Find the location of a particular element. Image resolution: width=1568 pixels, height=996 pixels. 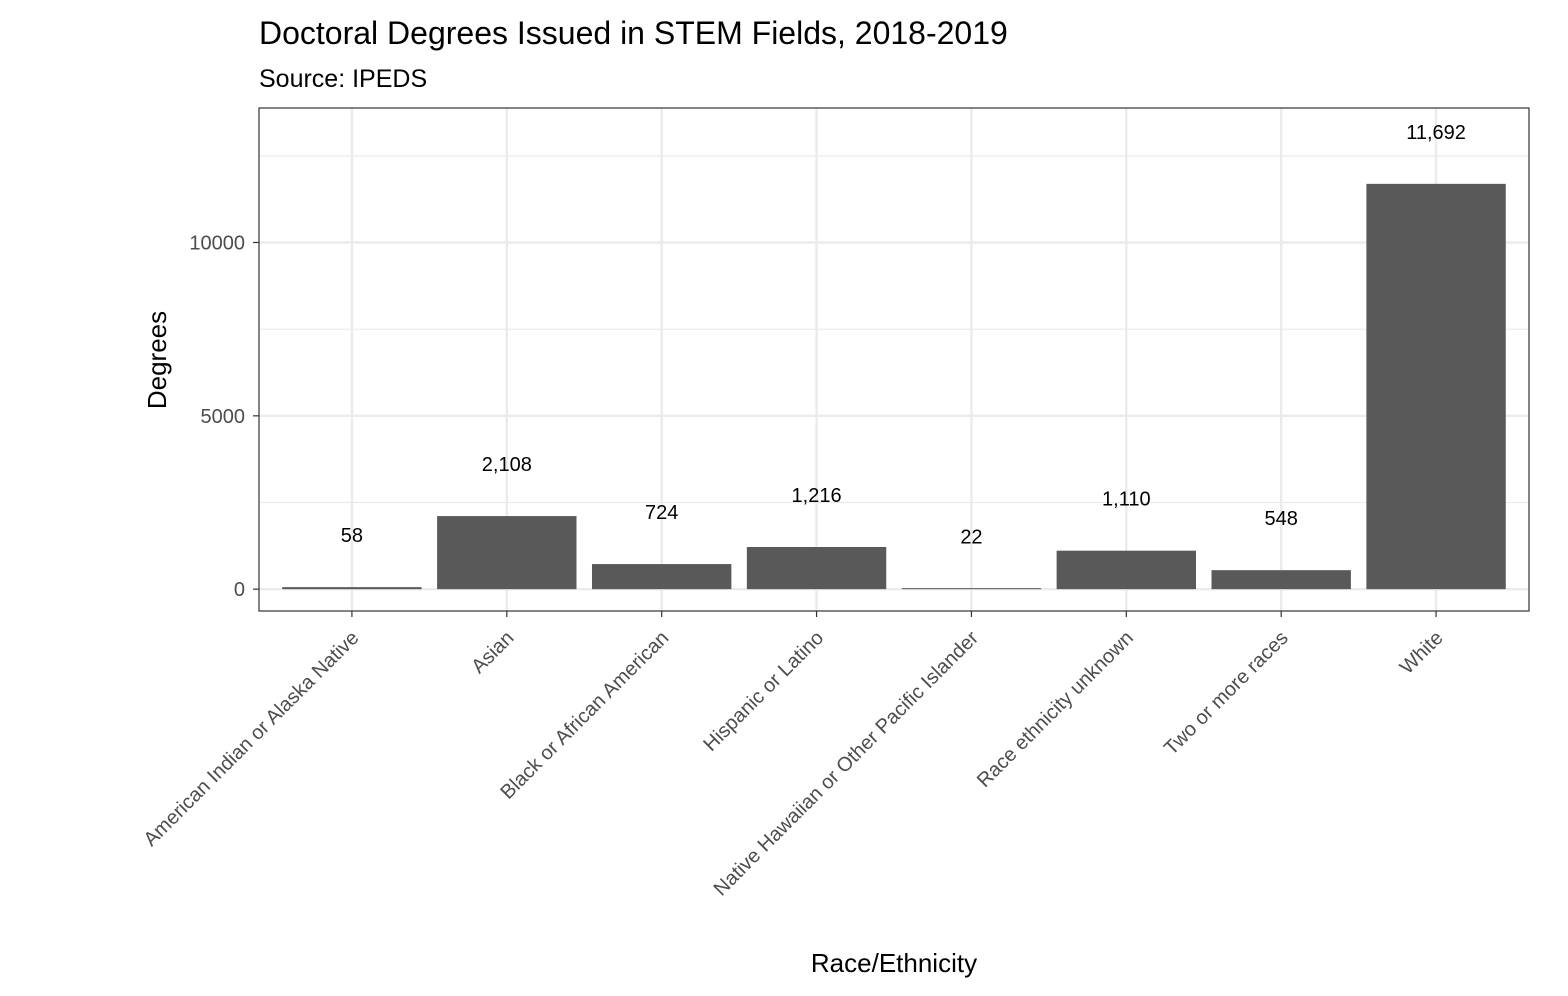

x-tick-label: White is located at coordinates (1422, 653).